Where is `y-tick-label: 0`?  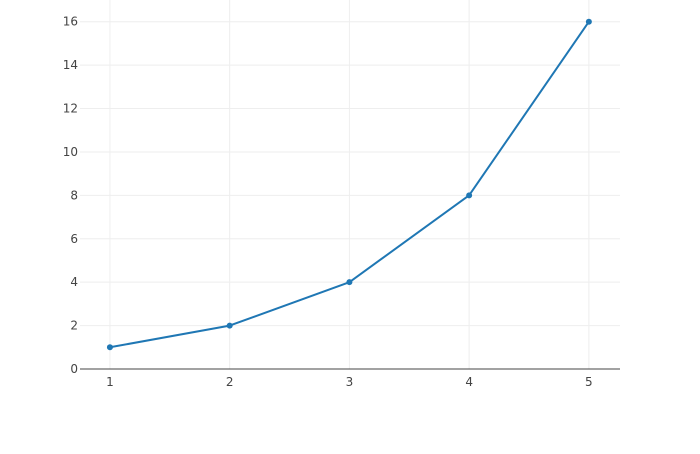 y-tick-label: 0 is located at coordinates (74, 369).